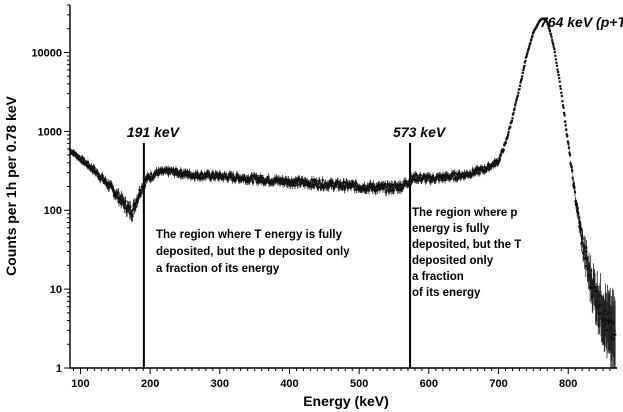  What do you see at coordinates (53, 211) in the screenshot?
I see `y-tick-label: 100` at bounding box center [53, 211].